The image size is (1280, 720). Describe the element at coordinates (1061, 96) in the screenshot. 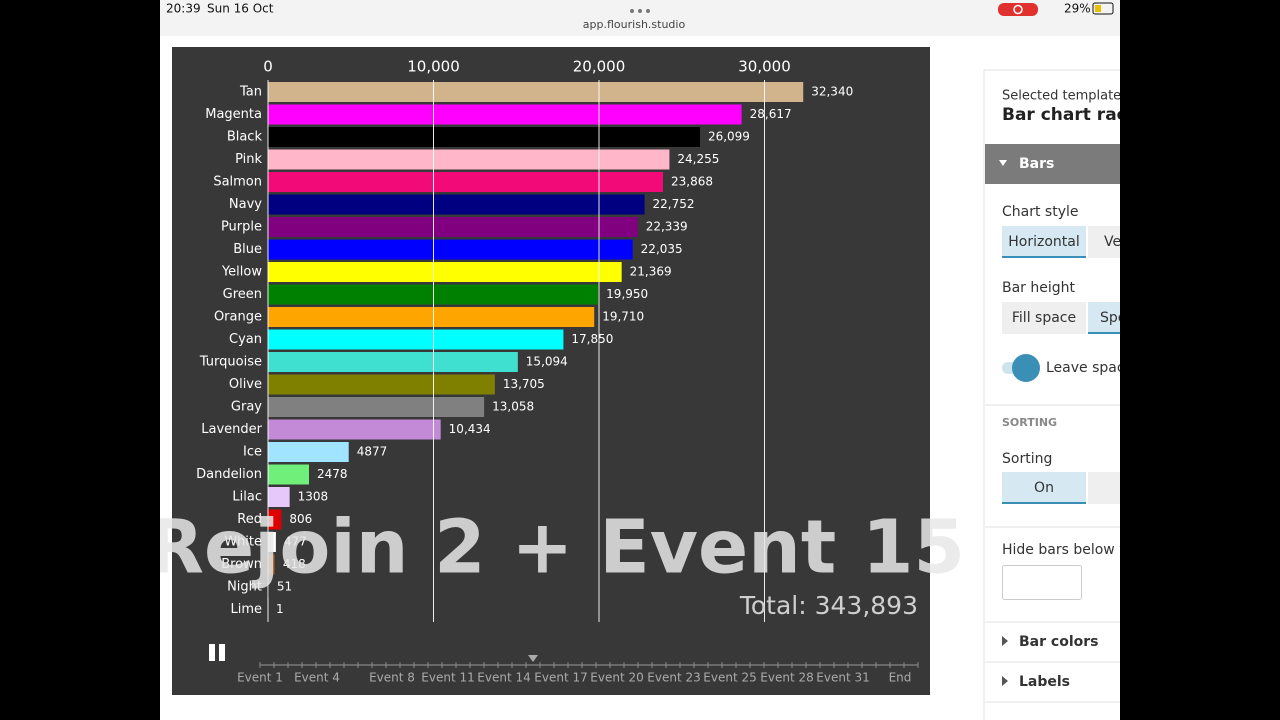

I see `template-label: Selected template` at that location.